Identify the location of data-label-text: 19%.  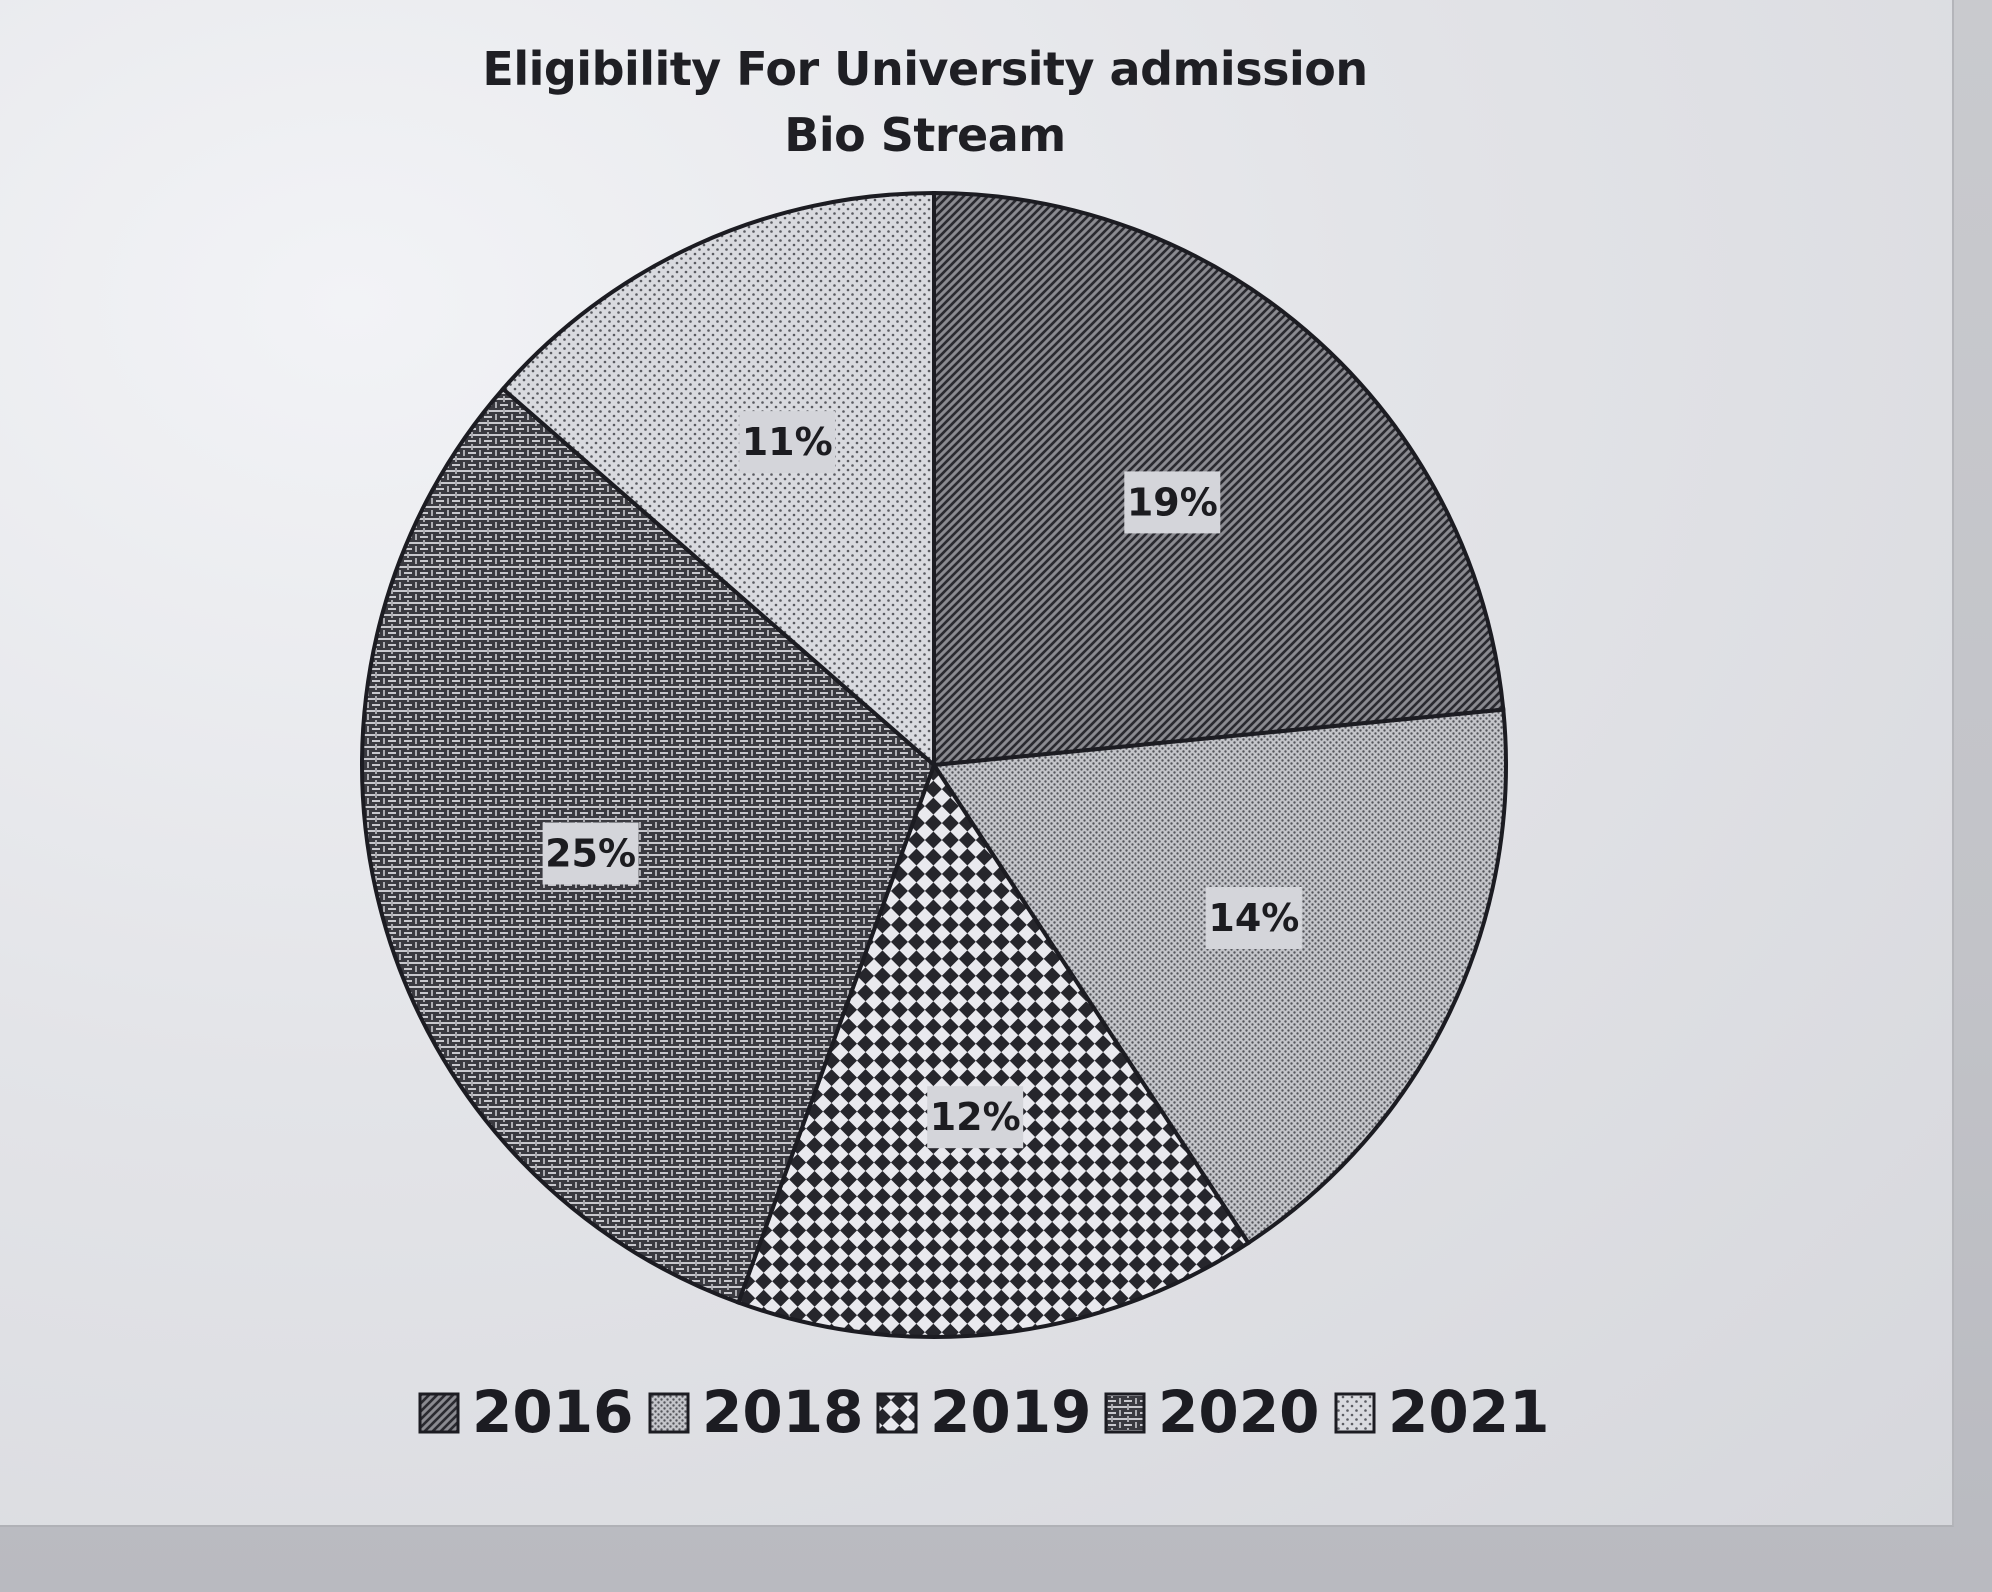
(1172, 502).